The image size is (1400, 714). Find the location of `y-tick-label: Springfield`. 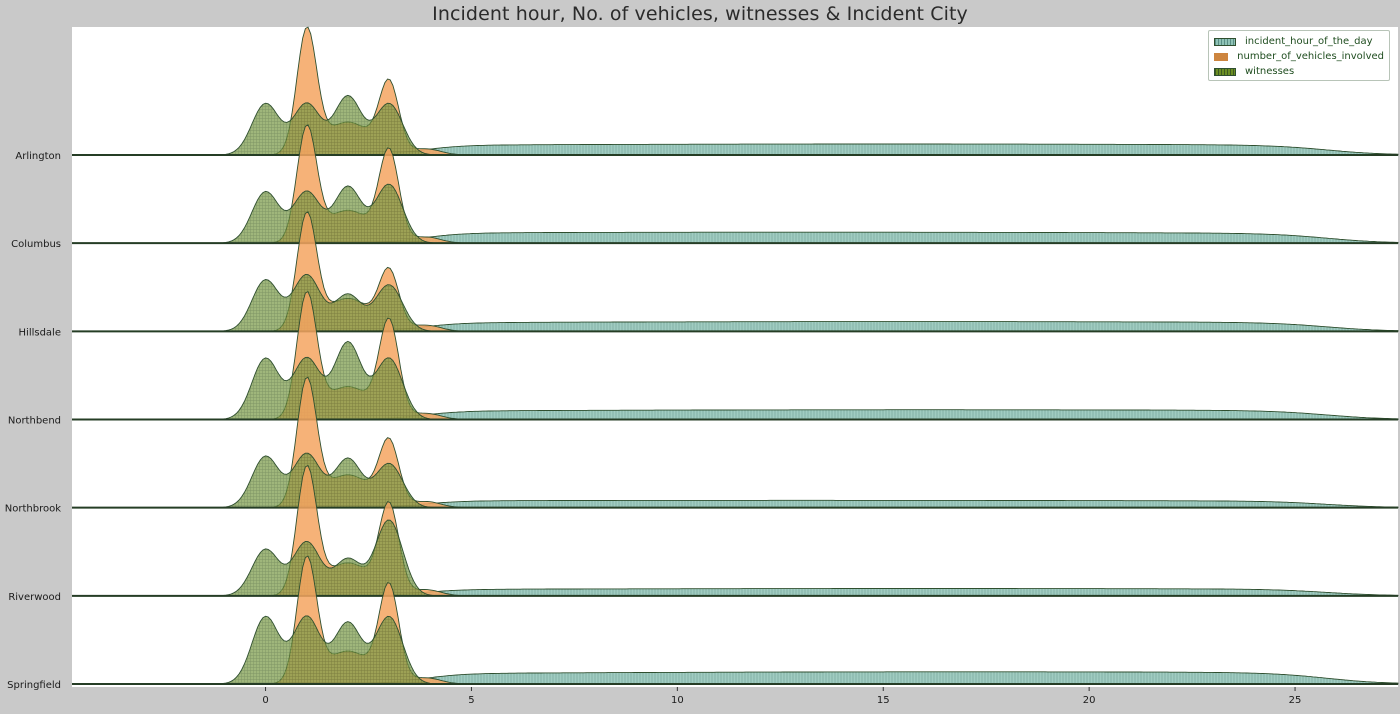

y-tick-label: Springfield is located at coordinates (34, 685).